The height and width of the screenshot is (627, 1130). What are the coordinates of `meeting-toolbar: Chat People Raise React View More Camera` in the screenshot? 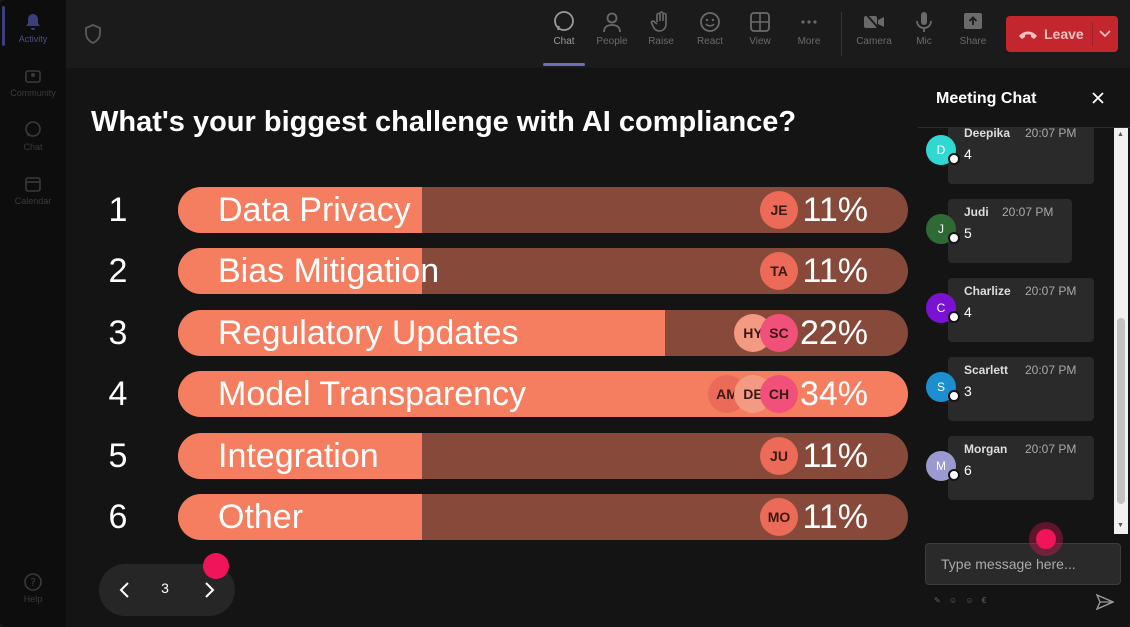 It's located at (598, 34).